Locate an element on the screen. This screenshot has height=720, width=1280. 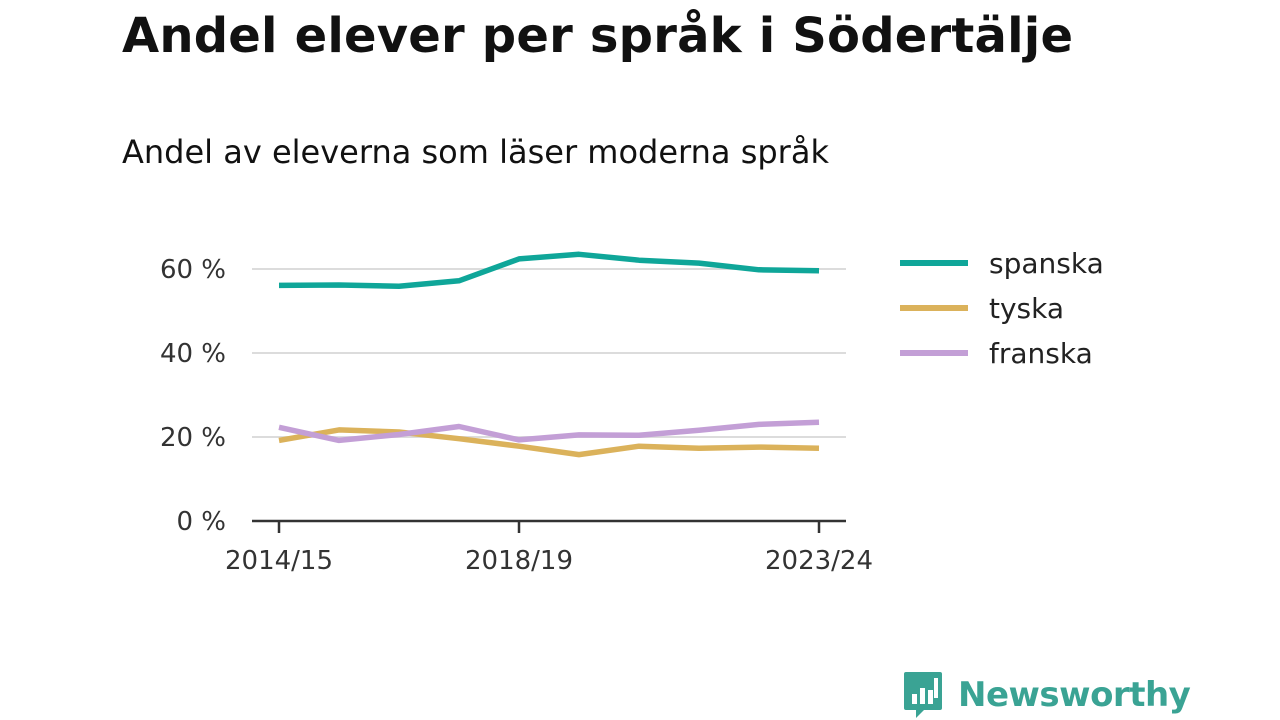
brand-name: Newsworthy is located at coordinates (1074, 695).